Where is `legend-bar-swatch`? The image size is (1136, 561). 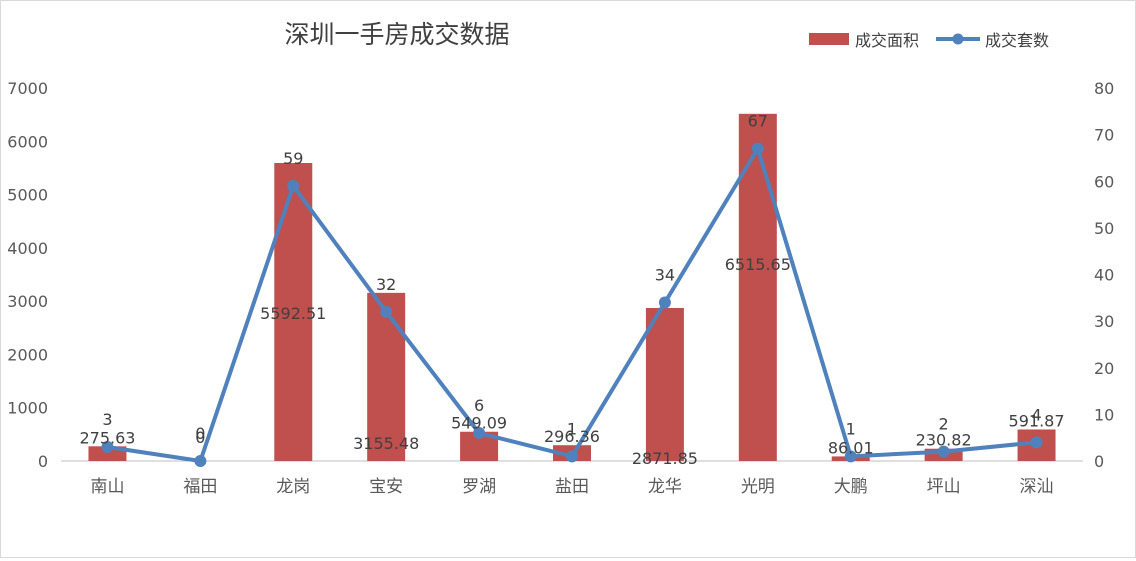
legend-bar-swatch is located at coordinates (829, 39).